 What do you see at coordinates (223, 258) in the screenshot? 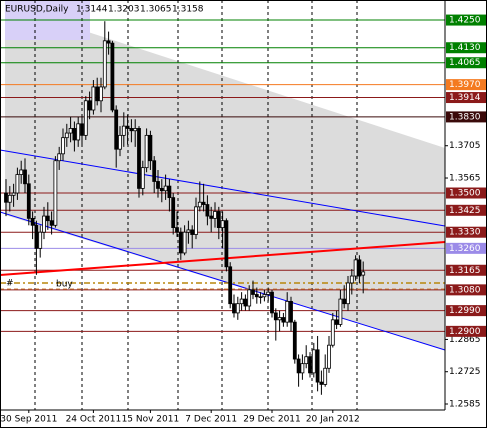
I see `trend-line` at bounding box center [223, 258].